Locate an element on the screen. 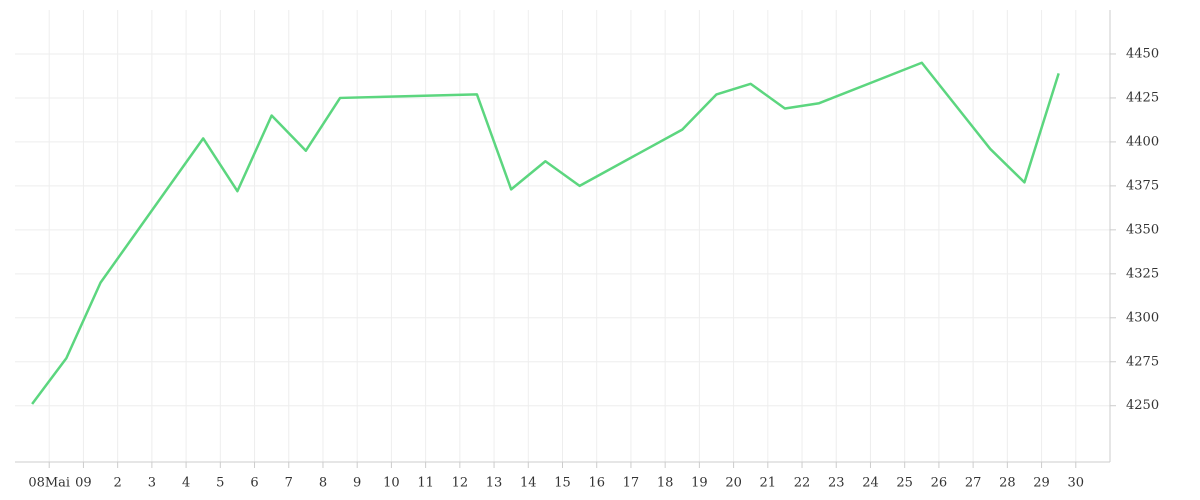 The height and width of the screenshot is (500, 1200). x-tick-label: 5 is located at coordinates (220, 483).